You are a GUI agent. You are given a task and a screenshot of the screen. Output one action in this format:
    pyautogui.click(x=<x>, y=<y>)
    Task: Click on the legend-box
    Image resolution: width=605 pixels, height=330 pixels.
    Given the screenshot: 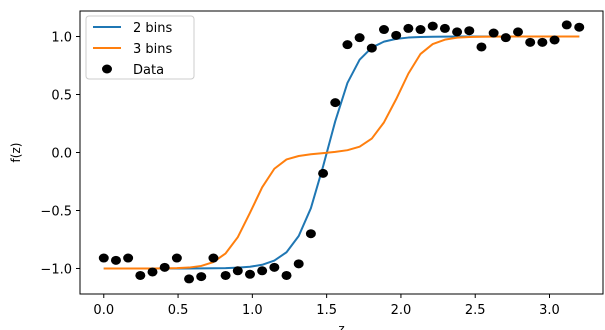 What is the action you would take?
    pyautogui.click(x=140, y=47)
    